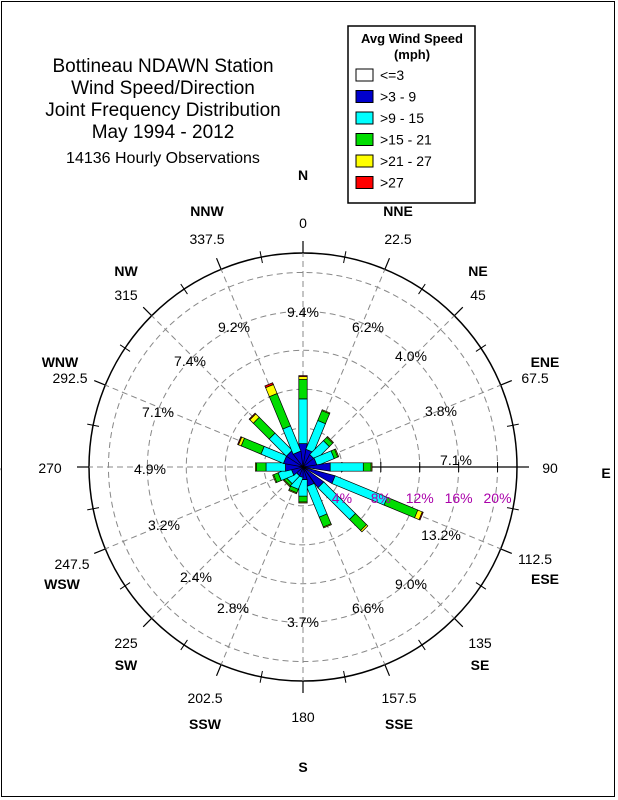 This screenshot has width=618, height=800. Describe the element at coordinates (398, 97) in the screenshot. I see `legend-label: >3 - 9` at that location.